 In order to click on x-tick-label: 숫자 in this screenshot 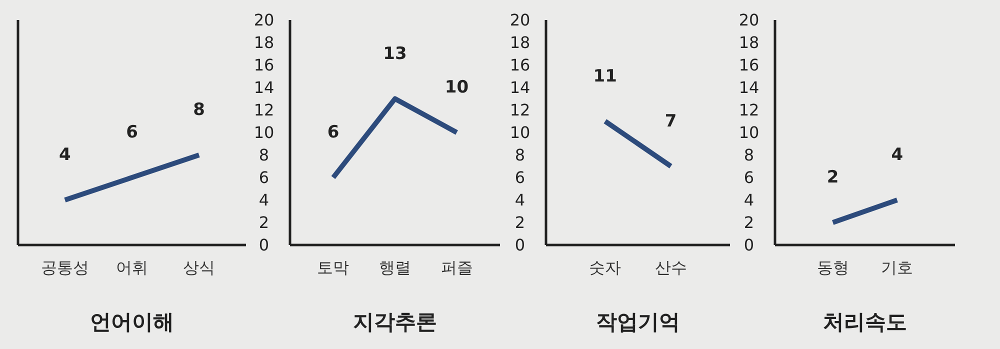, I will do `click(605, 267)`.